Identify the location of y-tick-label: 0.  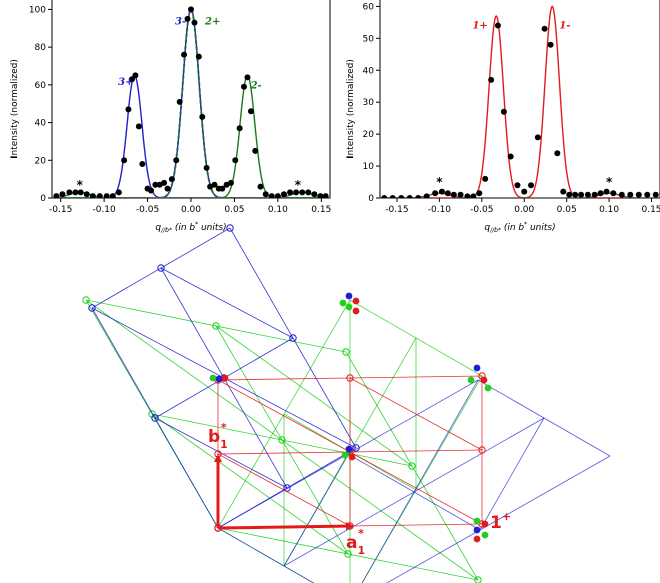
(371, 199).